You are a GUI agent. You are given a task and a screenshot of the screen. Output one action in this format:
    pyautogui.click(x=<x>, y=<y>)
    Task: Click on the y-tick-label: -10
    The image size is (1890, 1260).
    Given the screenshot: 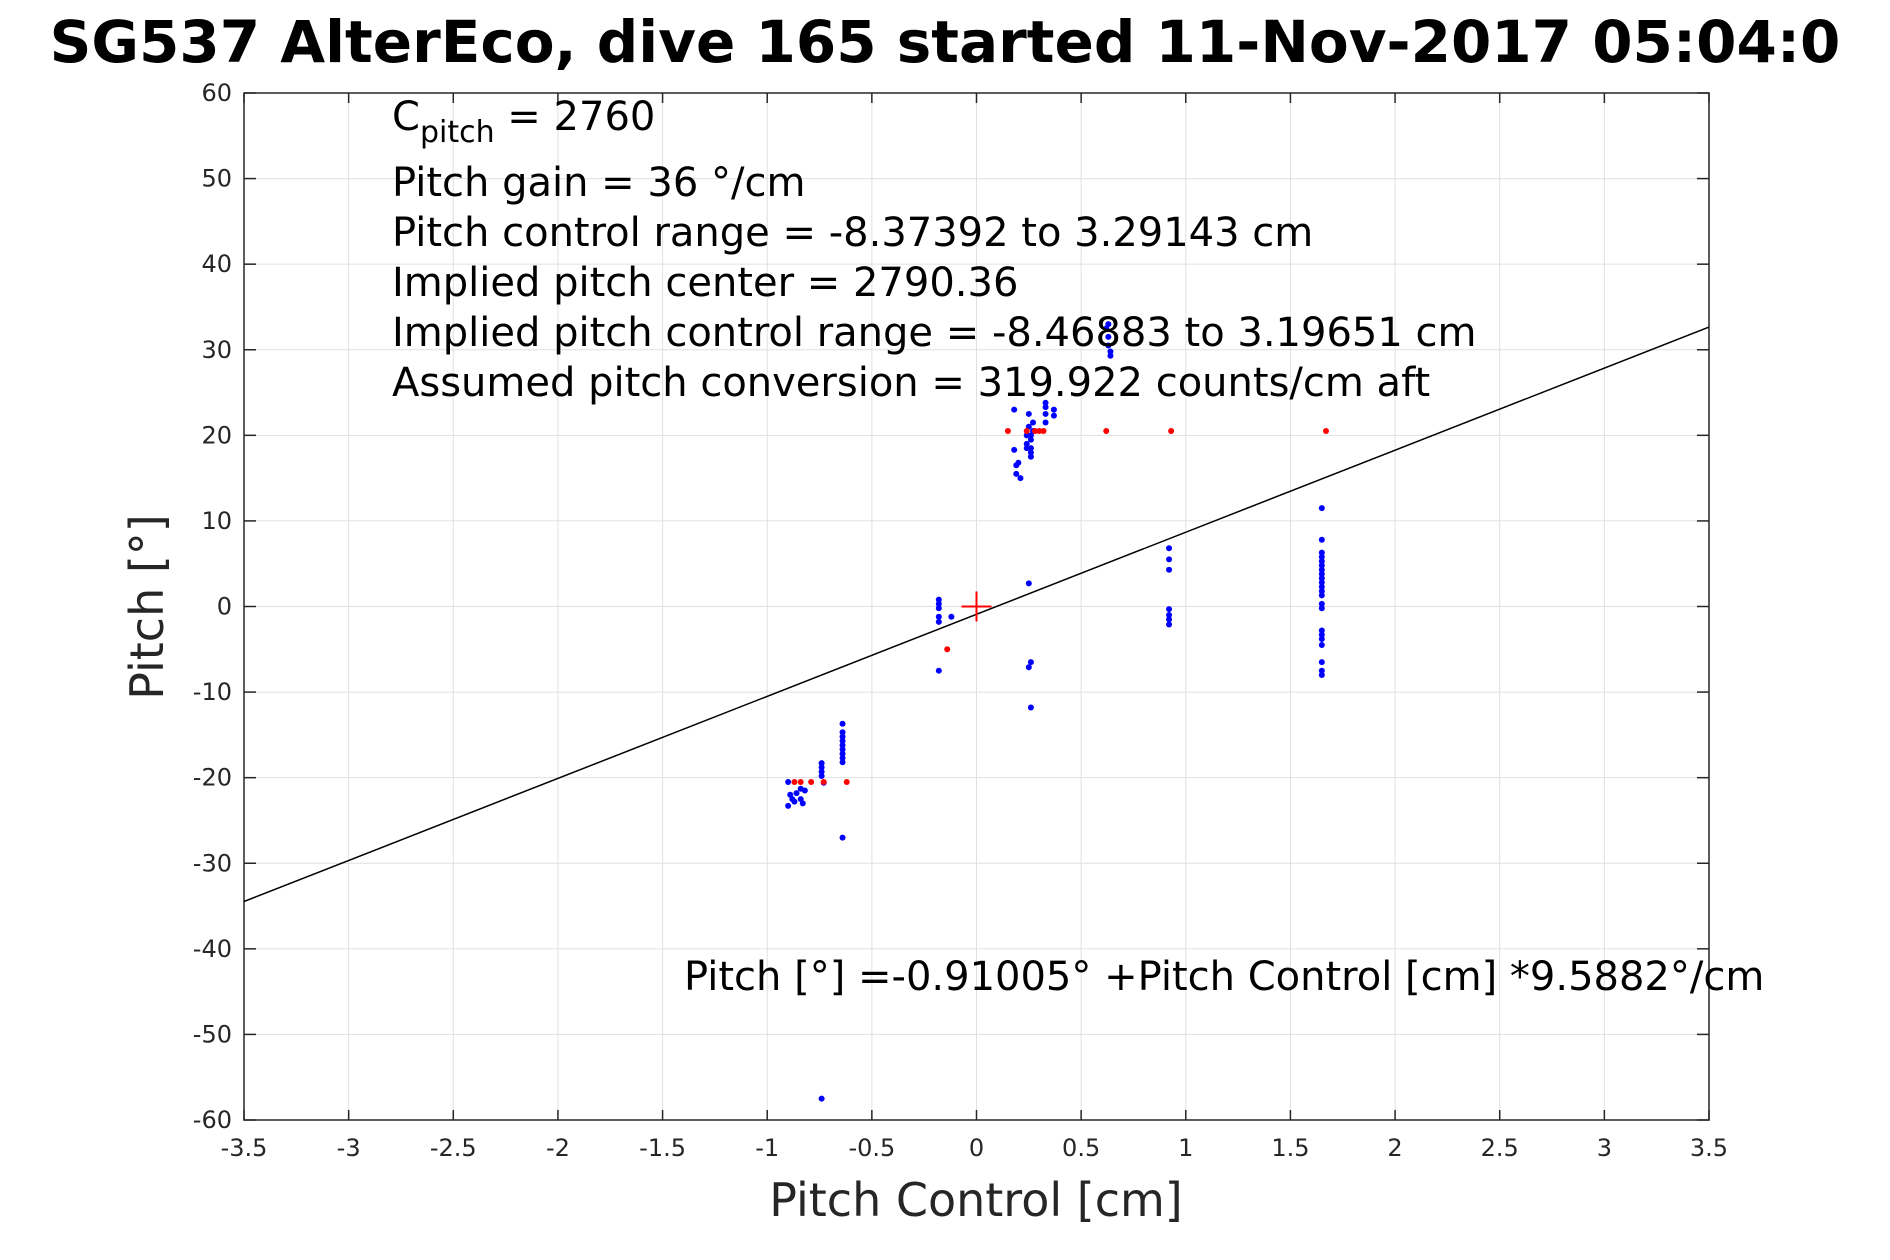 What is the action you would take?
    pyautogui.click(x=212, y=692)
    